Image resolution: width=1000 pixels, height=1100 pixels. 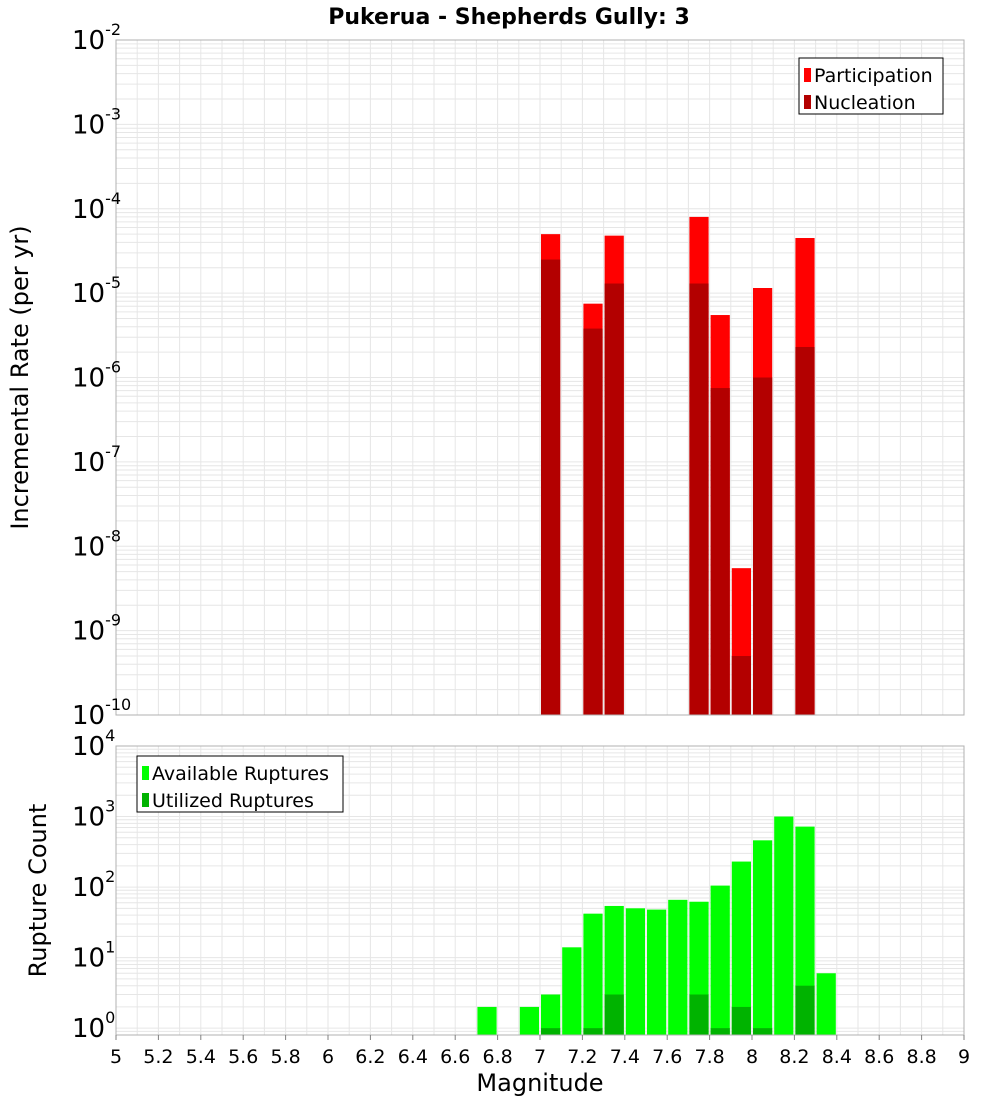 What do you see at coordinates (625, 1057) in the screenshot?
I see `x-tick-label: 7.4` at bounding box center [625, 1057].